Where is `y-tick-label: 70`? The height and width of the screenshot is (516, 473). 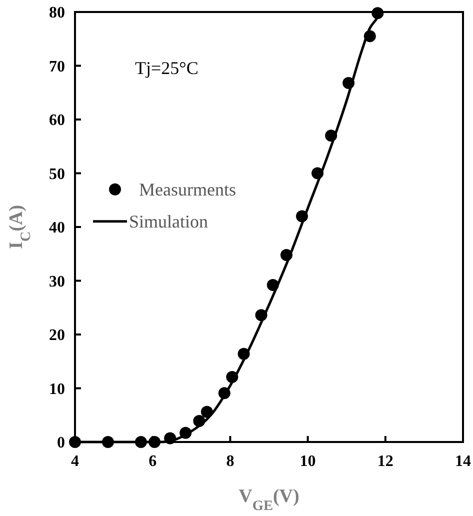
y-tick-label: 70 is located at coordinates (57, 67).